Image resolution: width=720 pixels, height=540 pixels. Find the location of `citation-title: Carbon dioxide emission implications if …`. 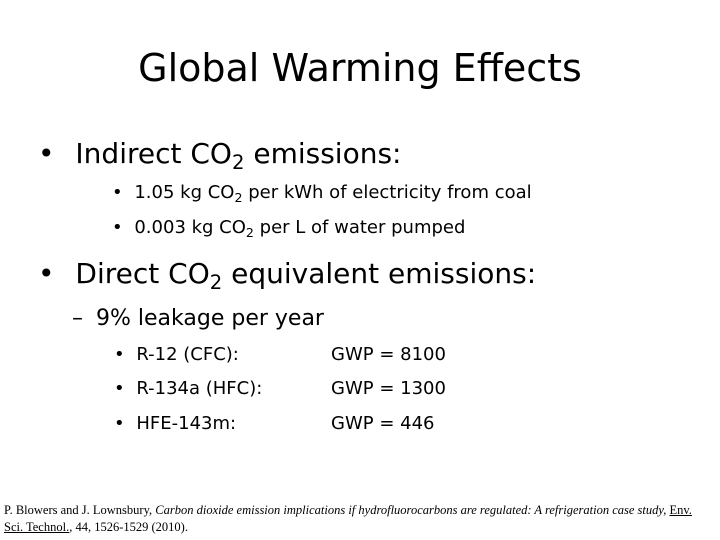

citation-title: Carbon dioxide emission implications if … is located at coordinates (409, 510).